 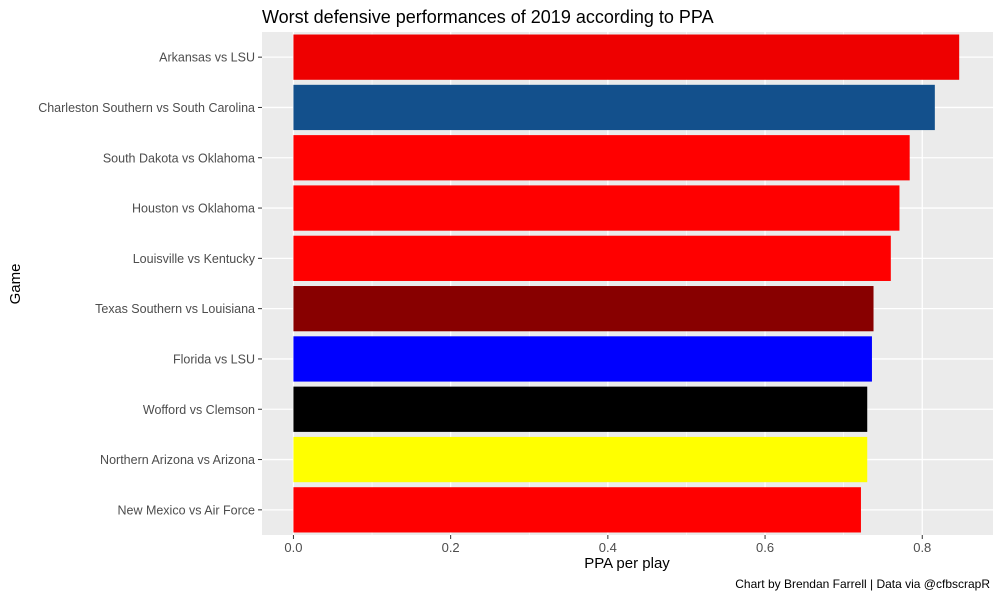 I want to click on x-tick-label: 0.0, so click(x=293, y=547).